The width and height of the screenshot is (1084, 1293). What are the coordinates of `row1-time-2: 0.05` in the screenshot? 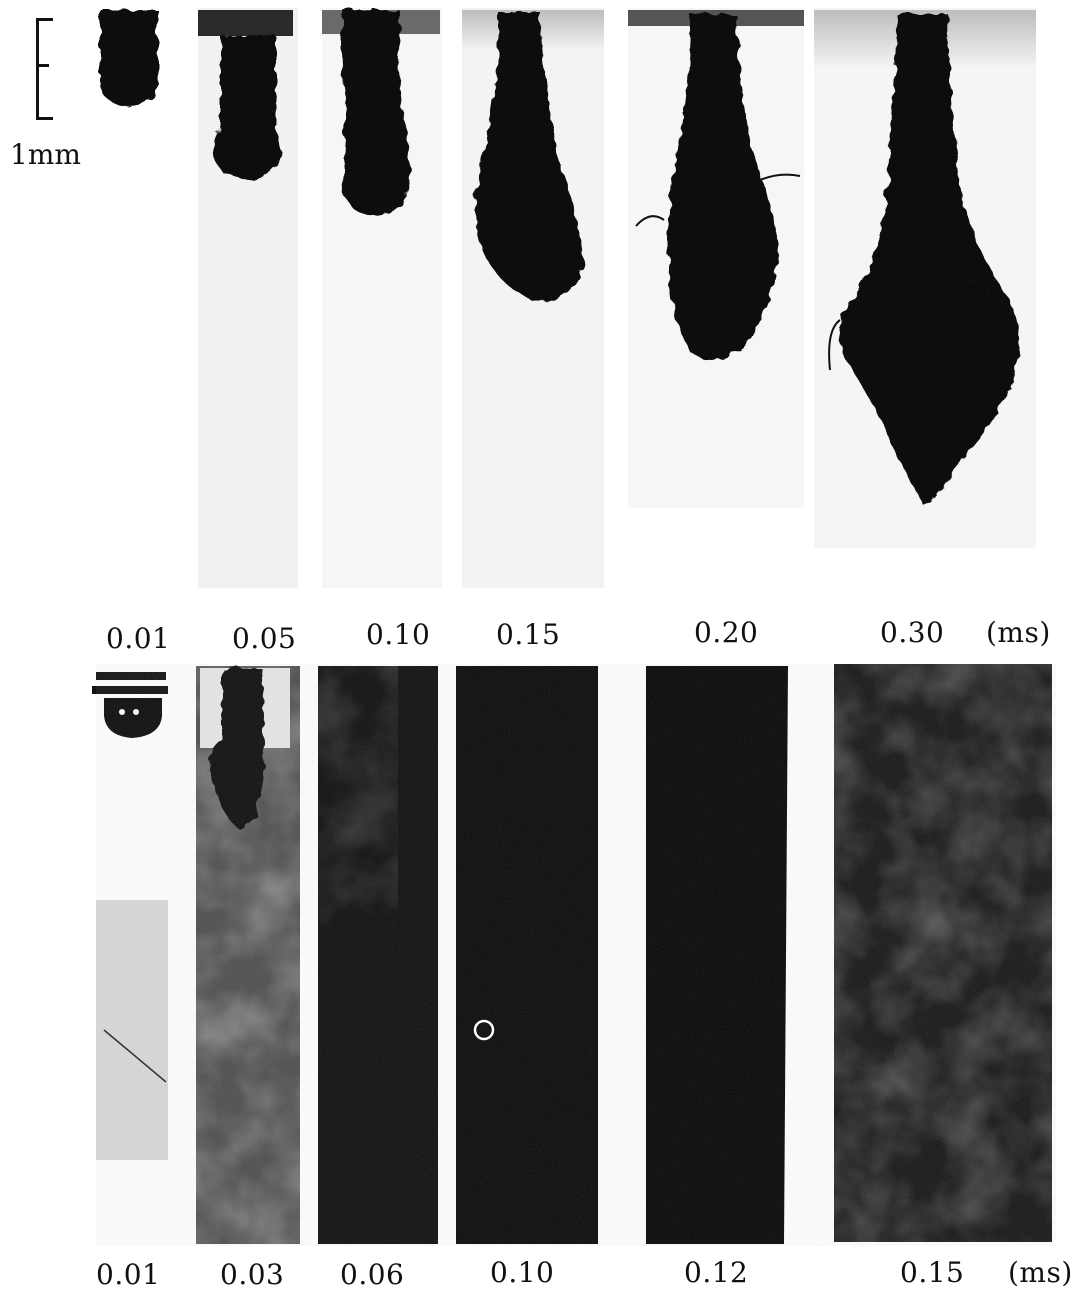 It's located at (264, 638).